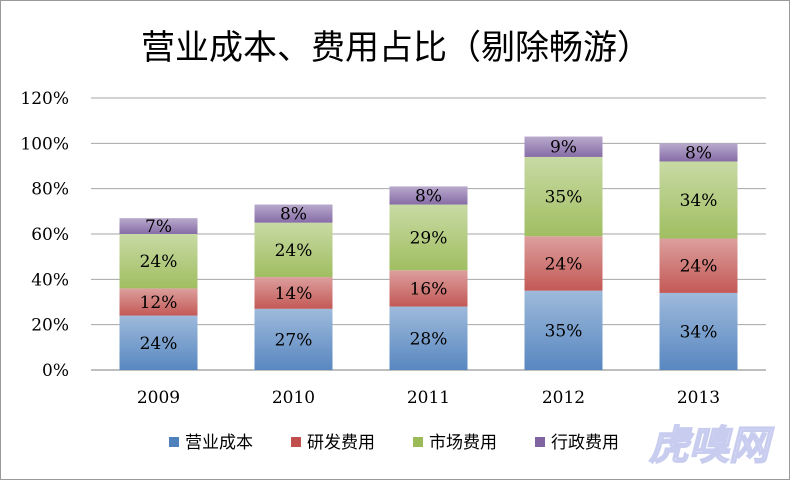 This screenshot has width=790, height=481. Describe the element at coordinates (698, 398) in the screenshot. I see `x-tick-label: 2013` at that location.